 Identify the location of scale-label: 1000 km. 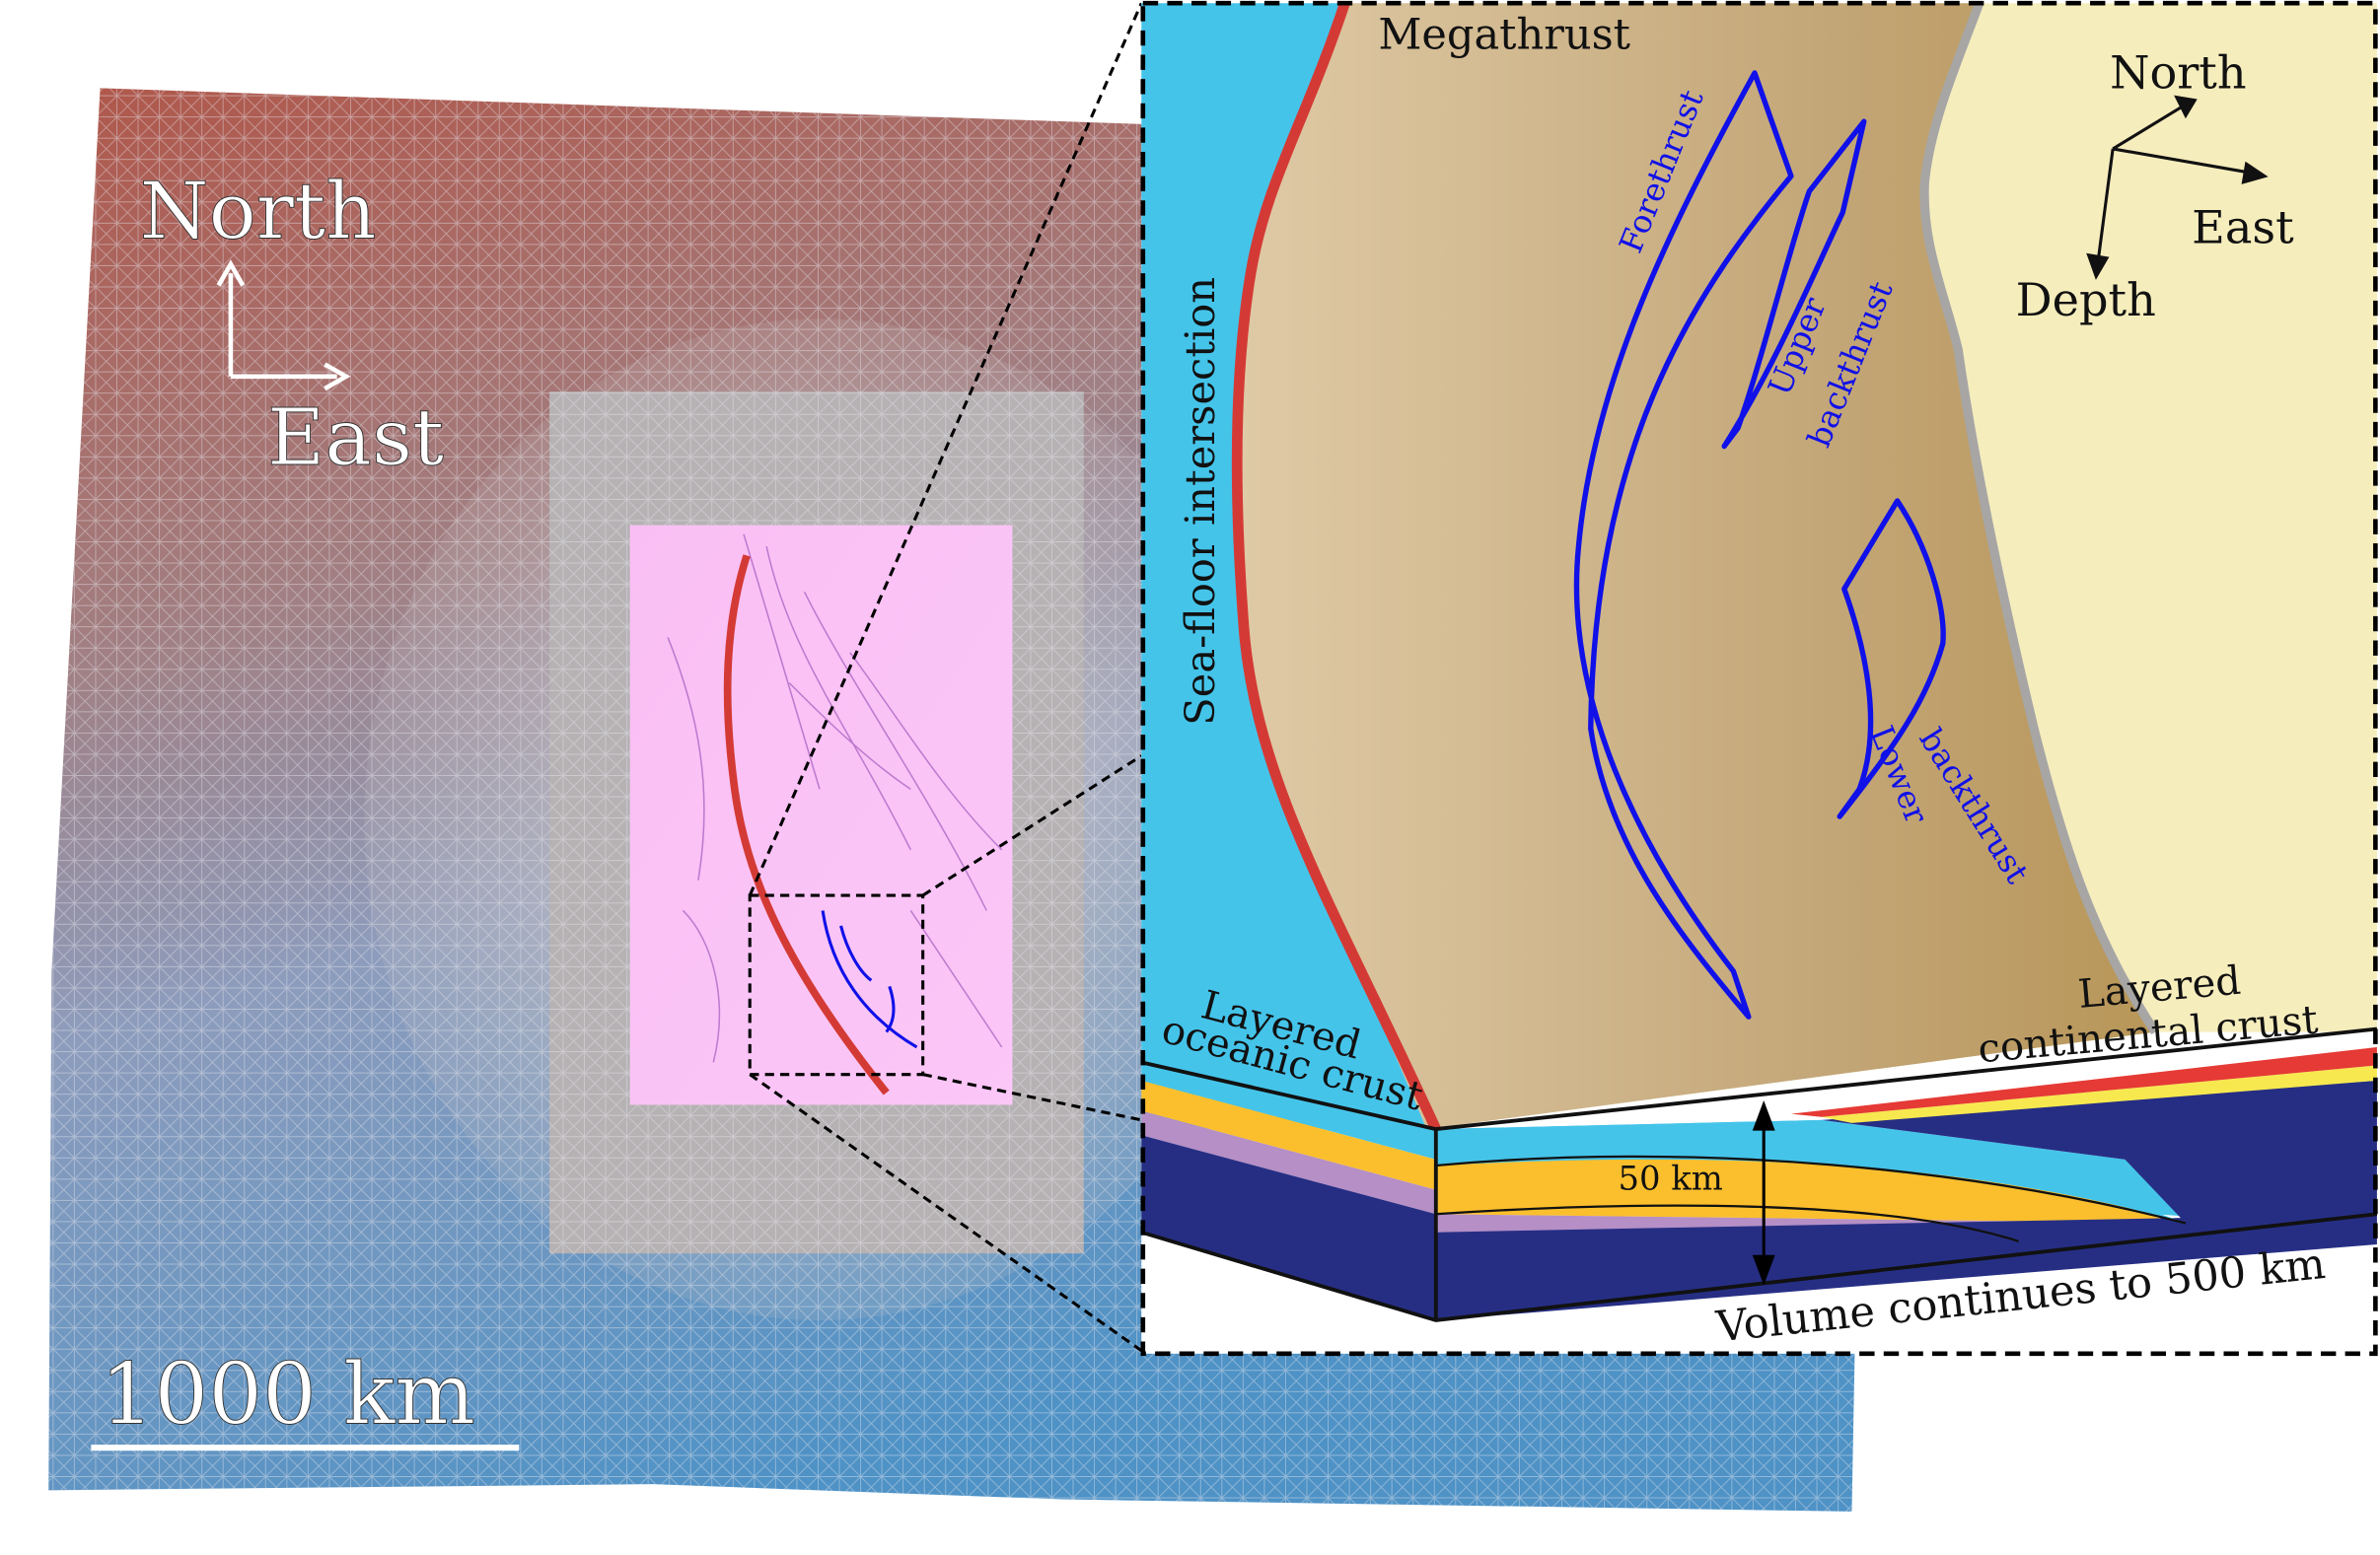
(288, 1395).